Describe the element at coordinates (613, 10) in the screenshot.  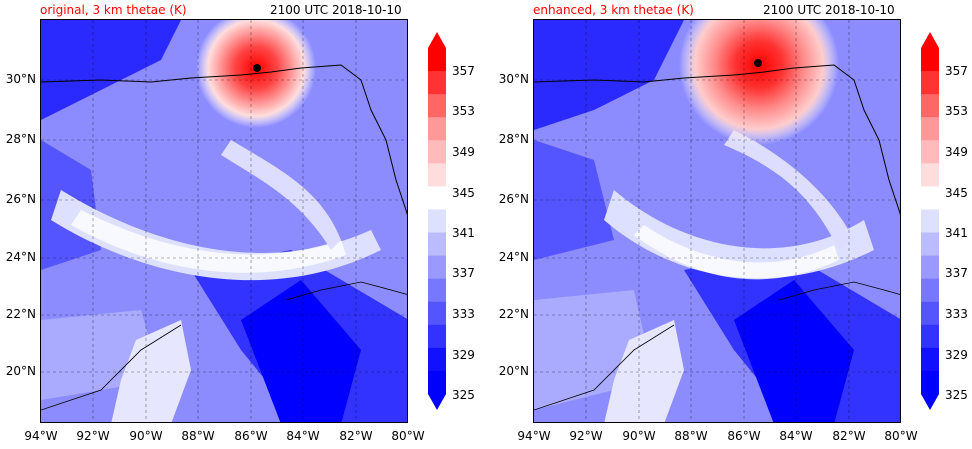
I see `panel-title-left: enhanced, 3 km thetae (K)` at that location.